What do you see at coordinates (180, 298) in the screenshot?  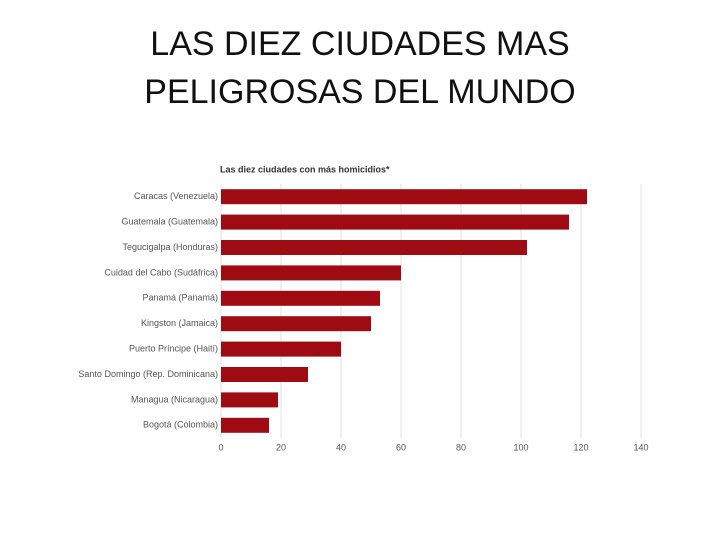 I see `y-tick-label: Panamá (Panamá)` at bounding box center [180, 298].